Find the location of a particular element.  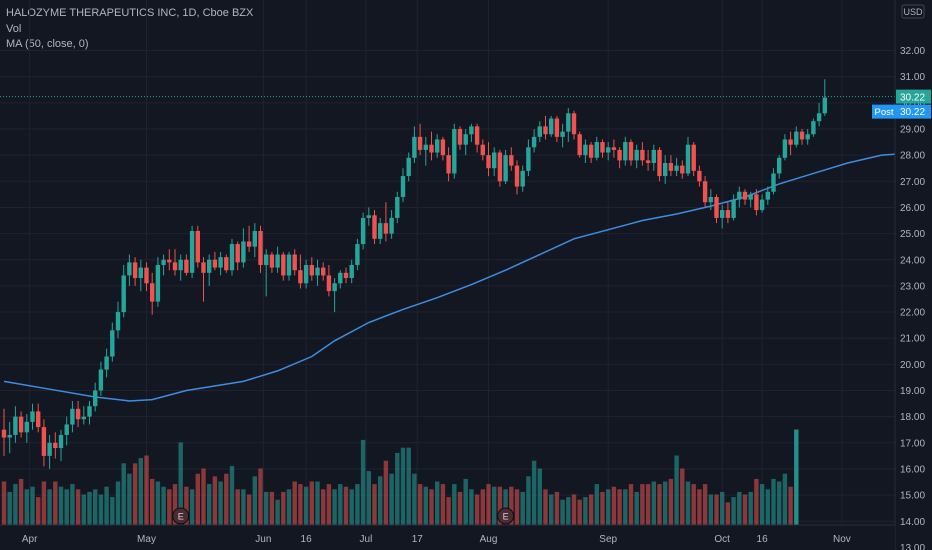

time-tick-label: Jun is located at coordinates (263, 539).